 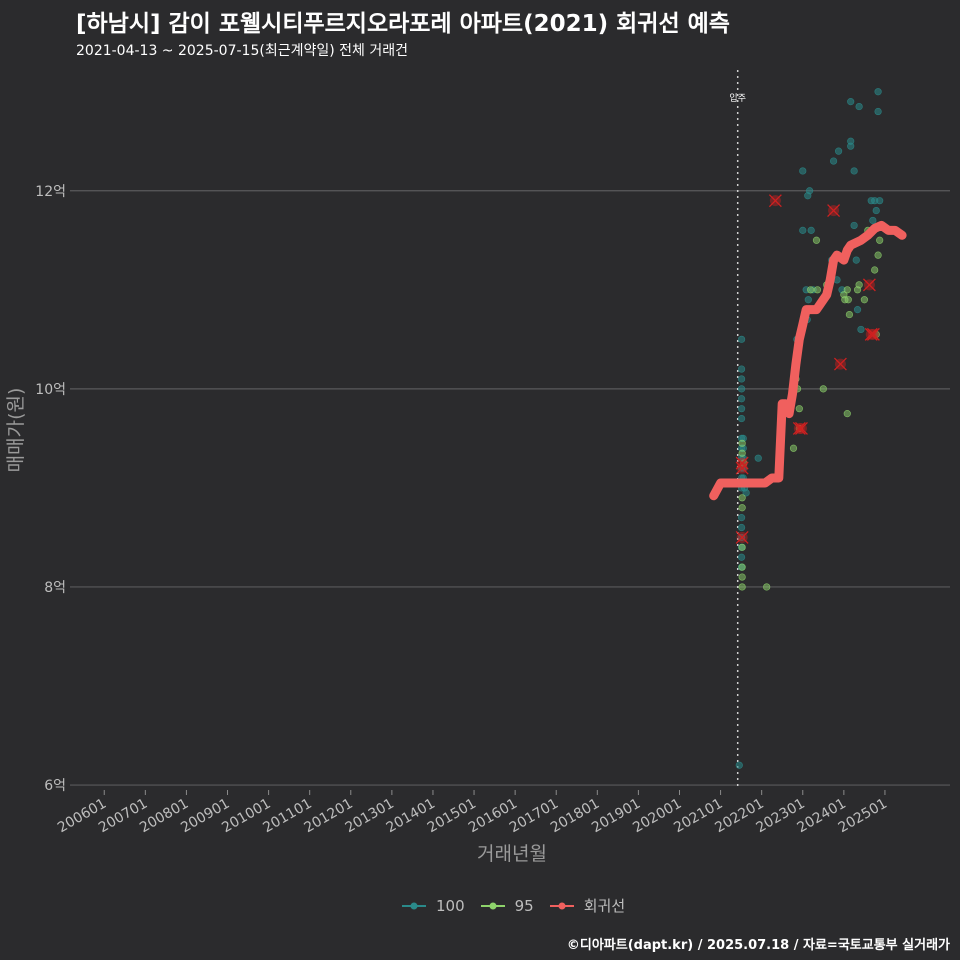 What do you see at coordinates (432, 906) in the screenshot?
I see `legend-item-100: 100` at bounding box center [432, 906].